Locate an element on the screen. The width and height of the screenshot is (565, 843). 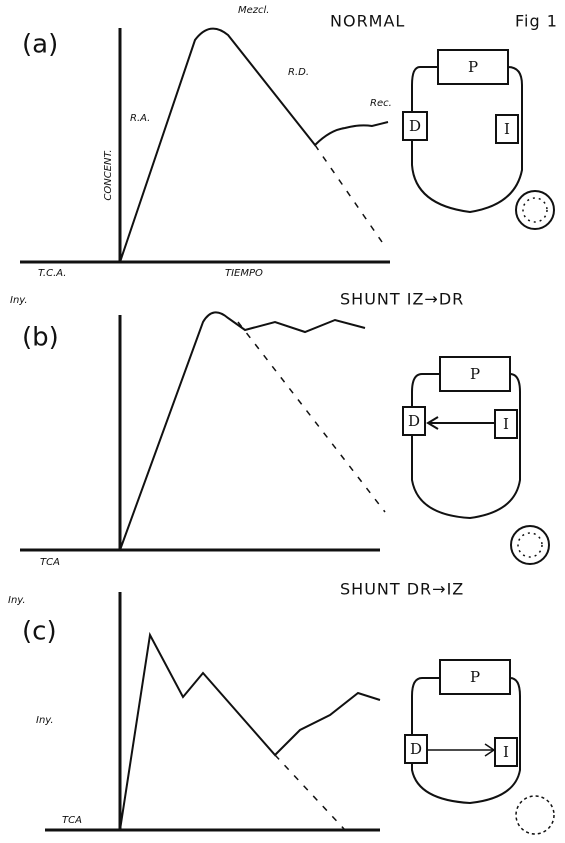
figure-label: Fig 1 is located at coordinates (536, 21).